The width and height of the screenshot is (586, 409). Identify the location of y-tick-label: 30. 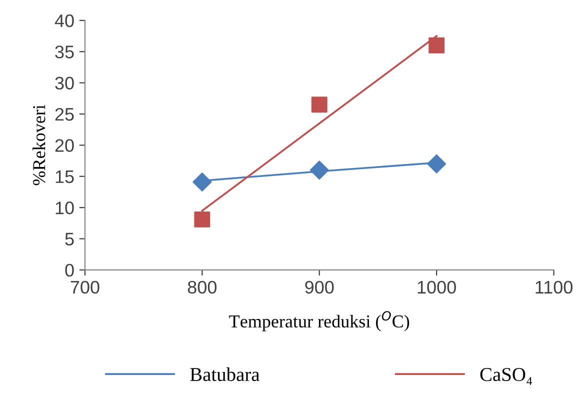
(64, 83).